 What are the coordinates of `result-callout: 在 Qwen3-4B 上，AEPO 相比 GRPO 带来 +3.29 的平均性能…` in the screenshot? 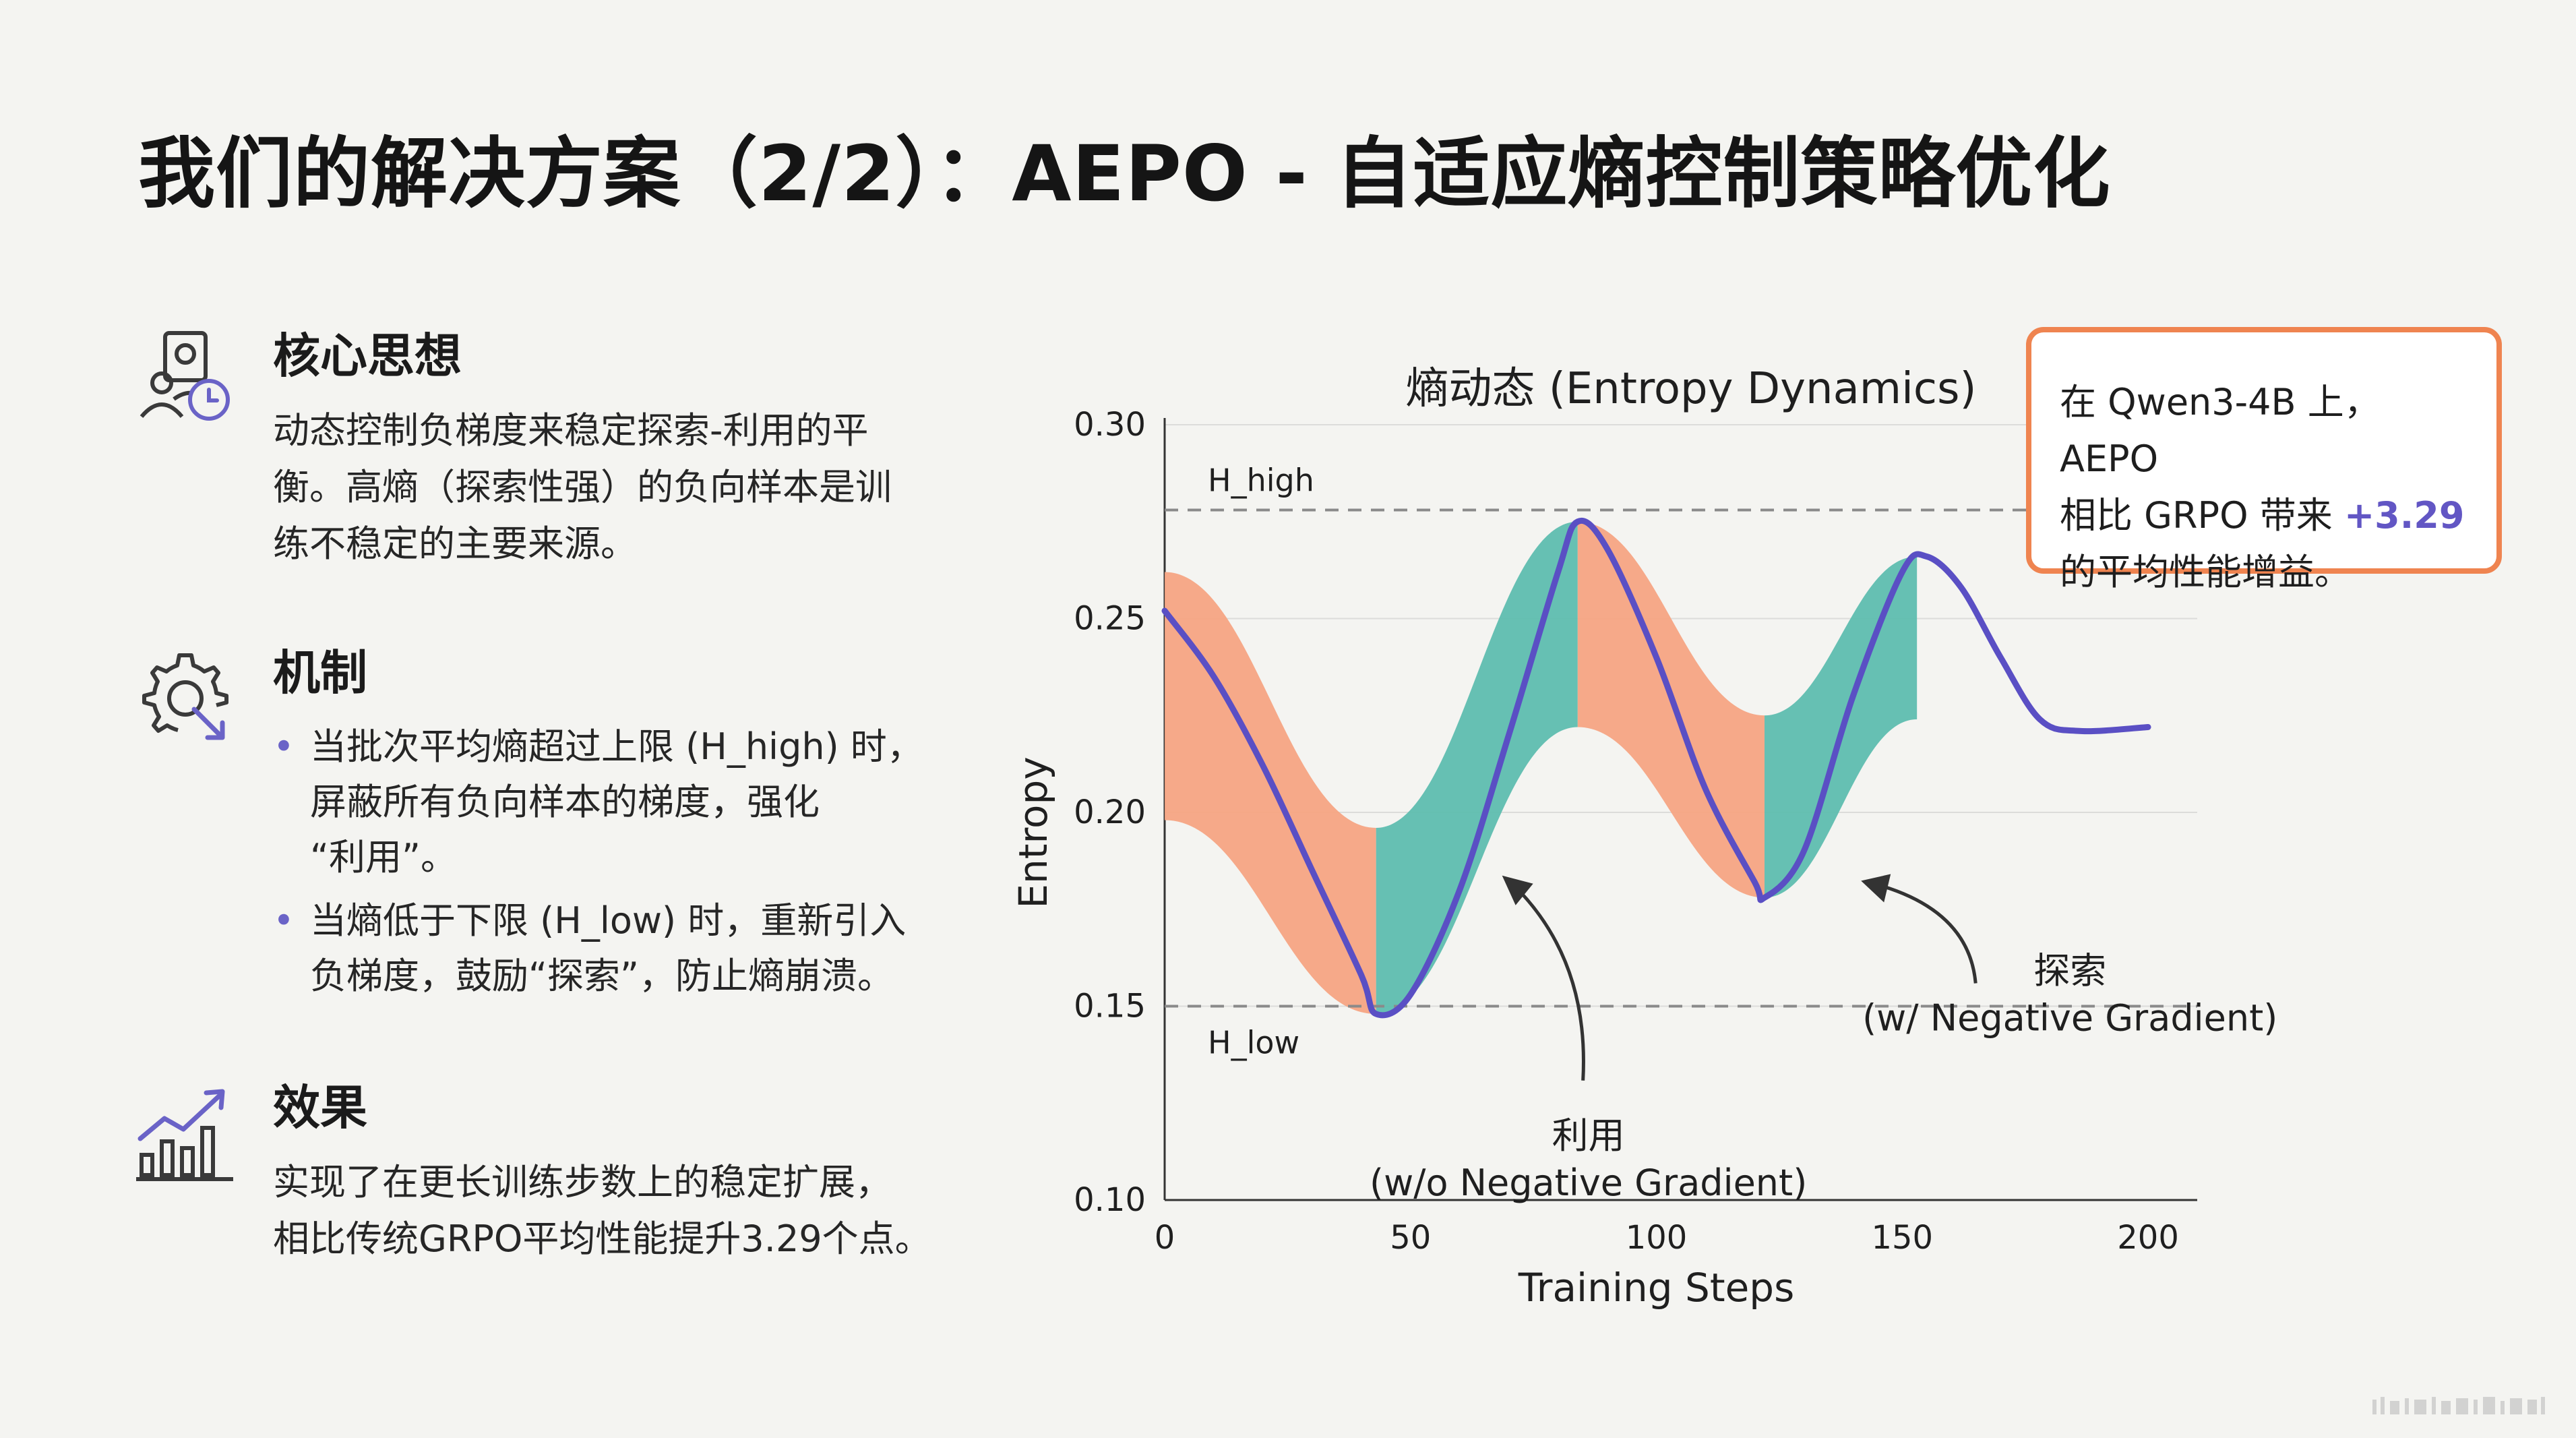 It's located at (2264, 460).